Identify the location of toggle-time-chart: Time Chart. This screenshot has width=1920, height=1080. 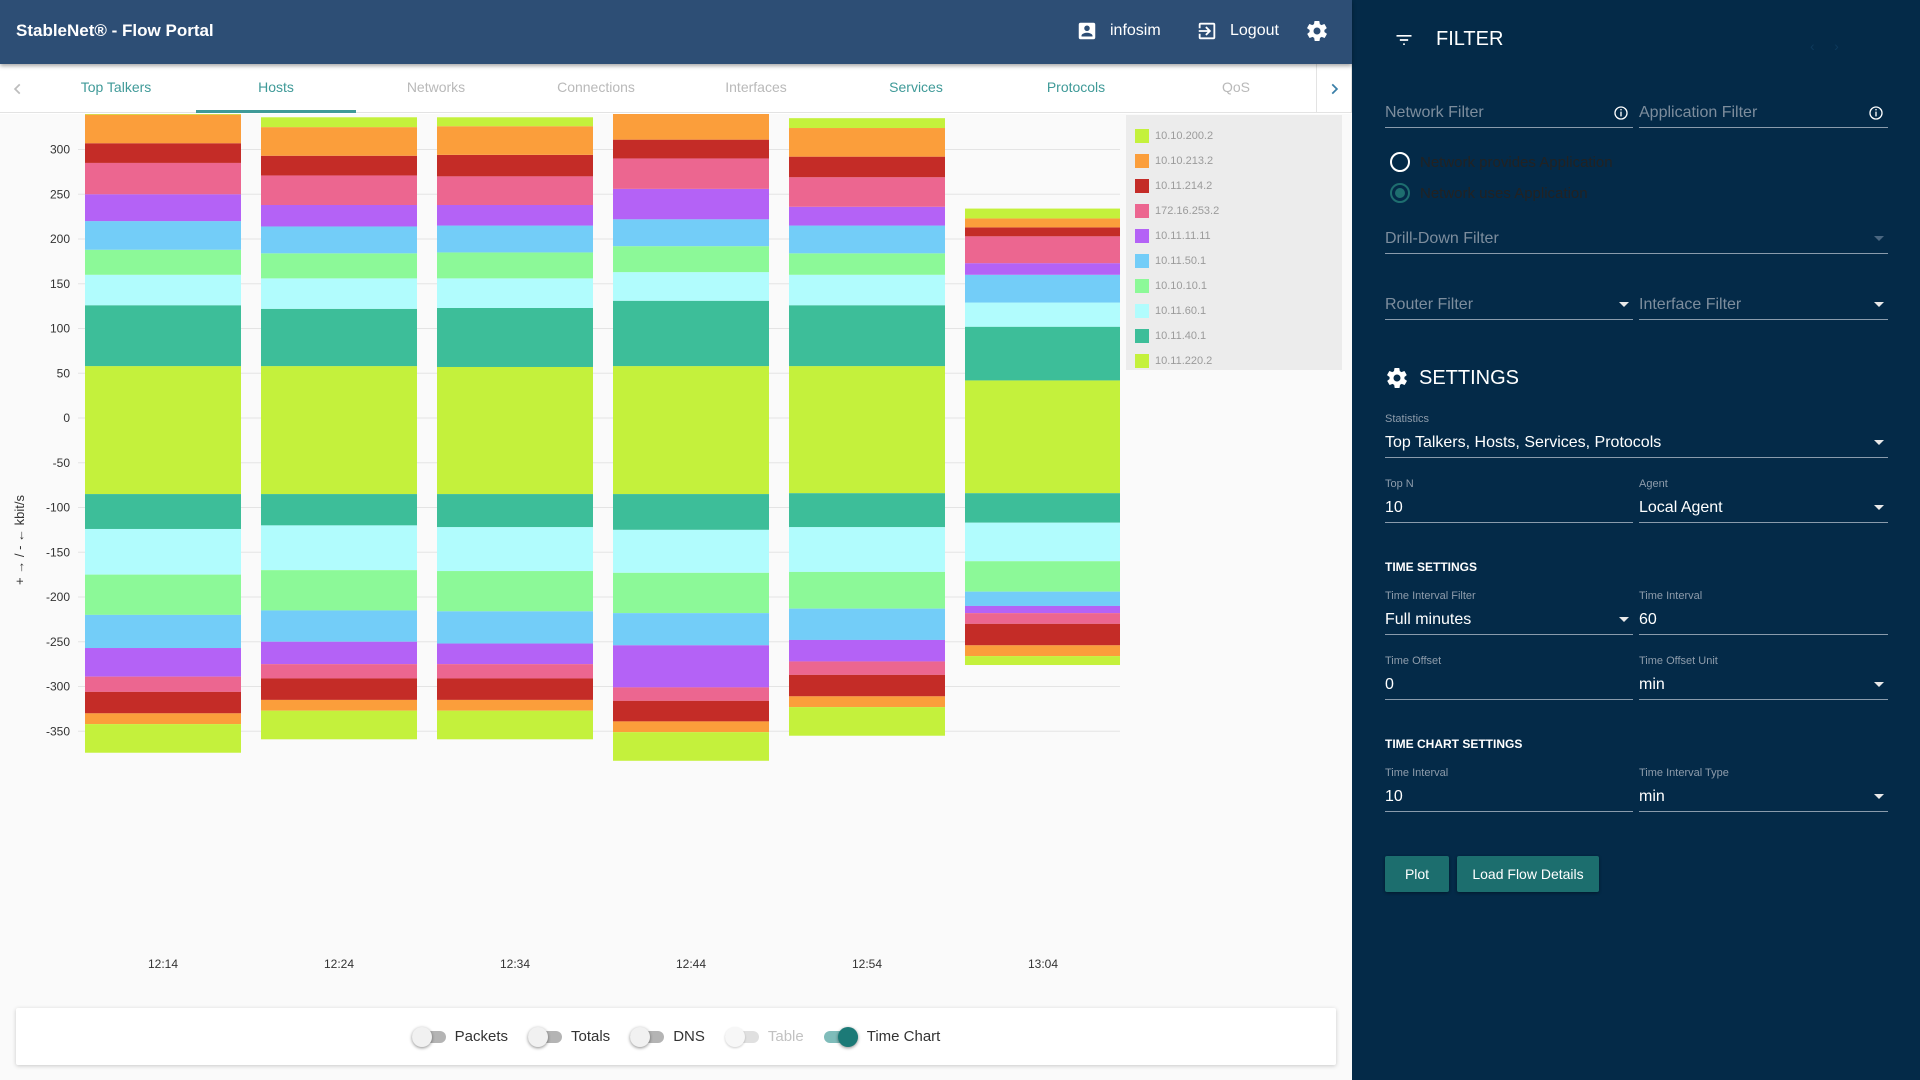
(881, 1036).